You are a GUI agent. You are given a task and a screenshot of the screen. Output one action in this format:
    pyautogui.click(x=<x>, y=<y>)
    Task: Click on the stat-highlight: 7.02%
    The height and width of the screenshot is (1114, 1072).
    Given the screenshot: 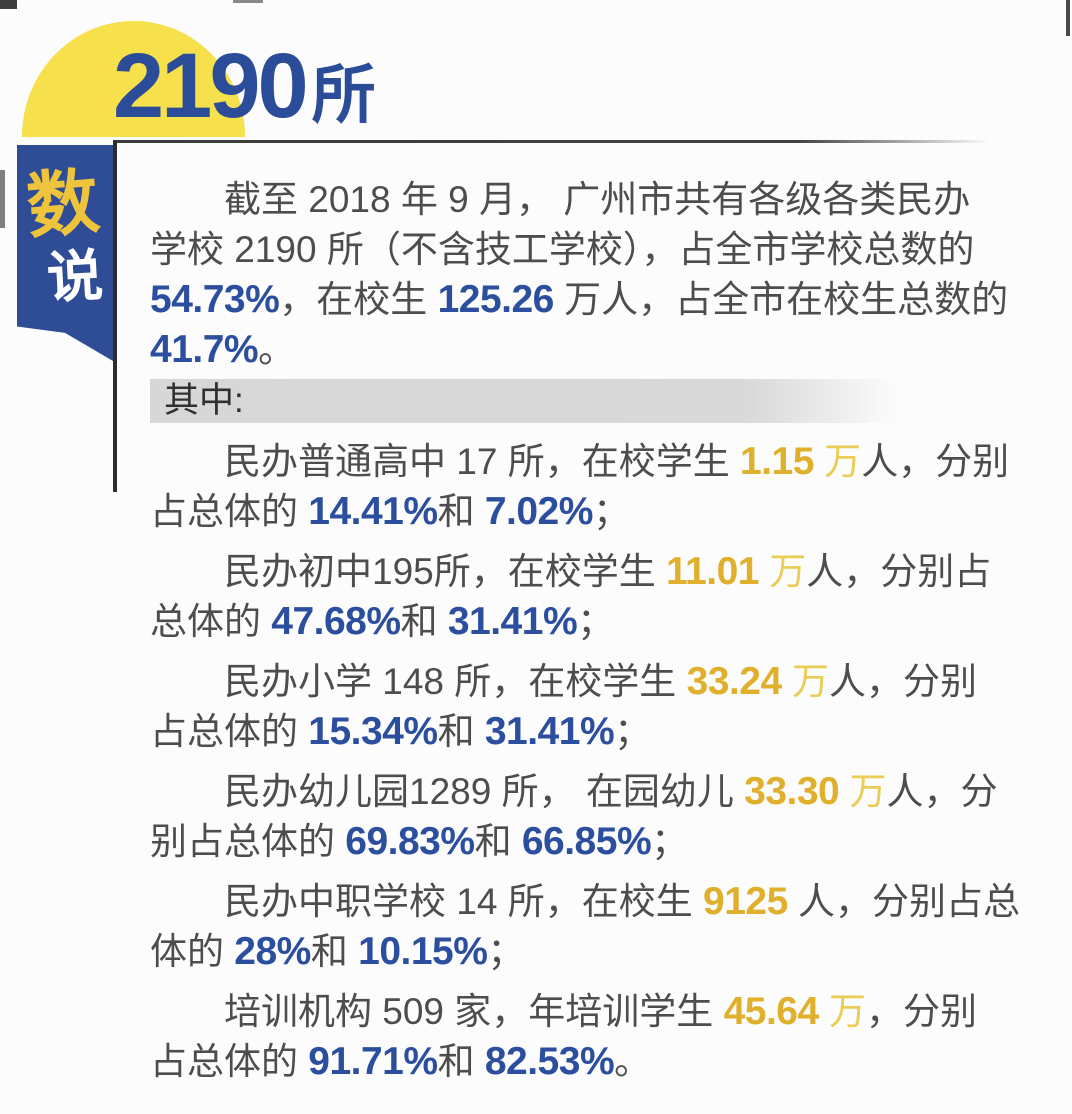 What is the action you would take?
    pyautogui.click(x=539, y=511)
    